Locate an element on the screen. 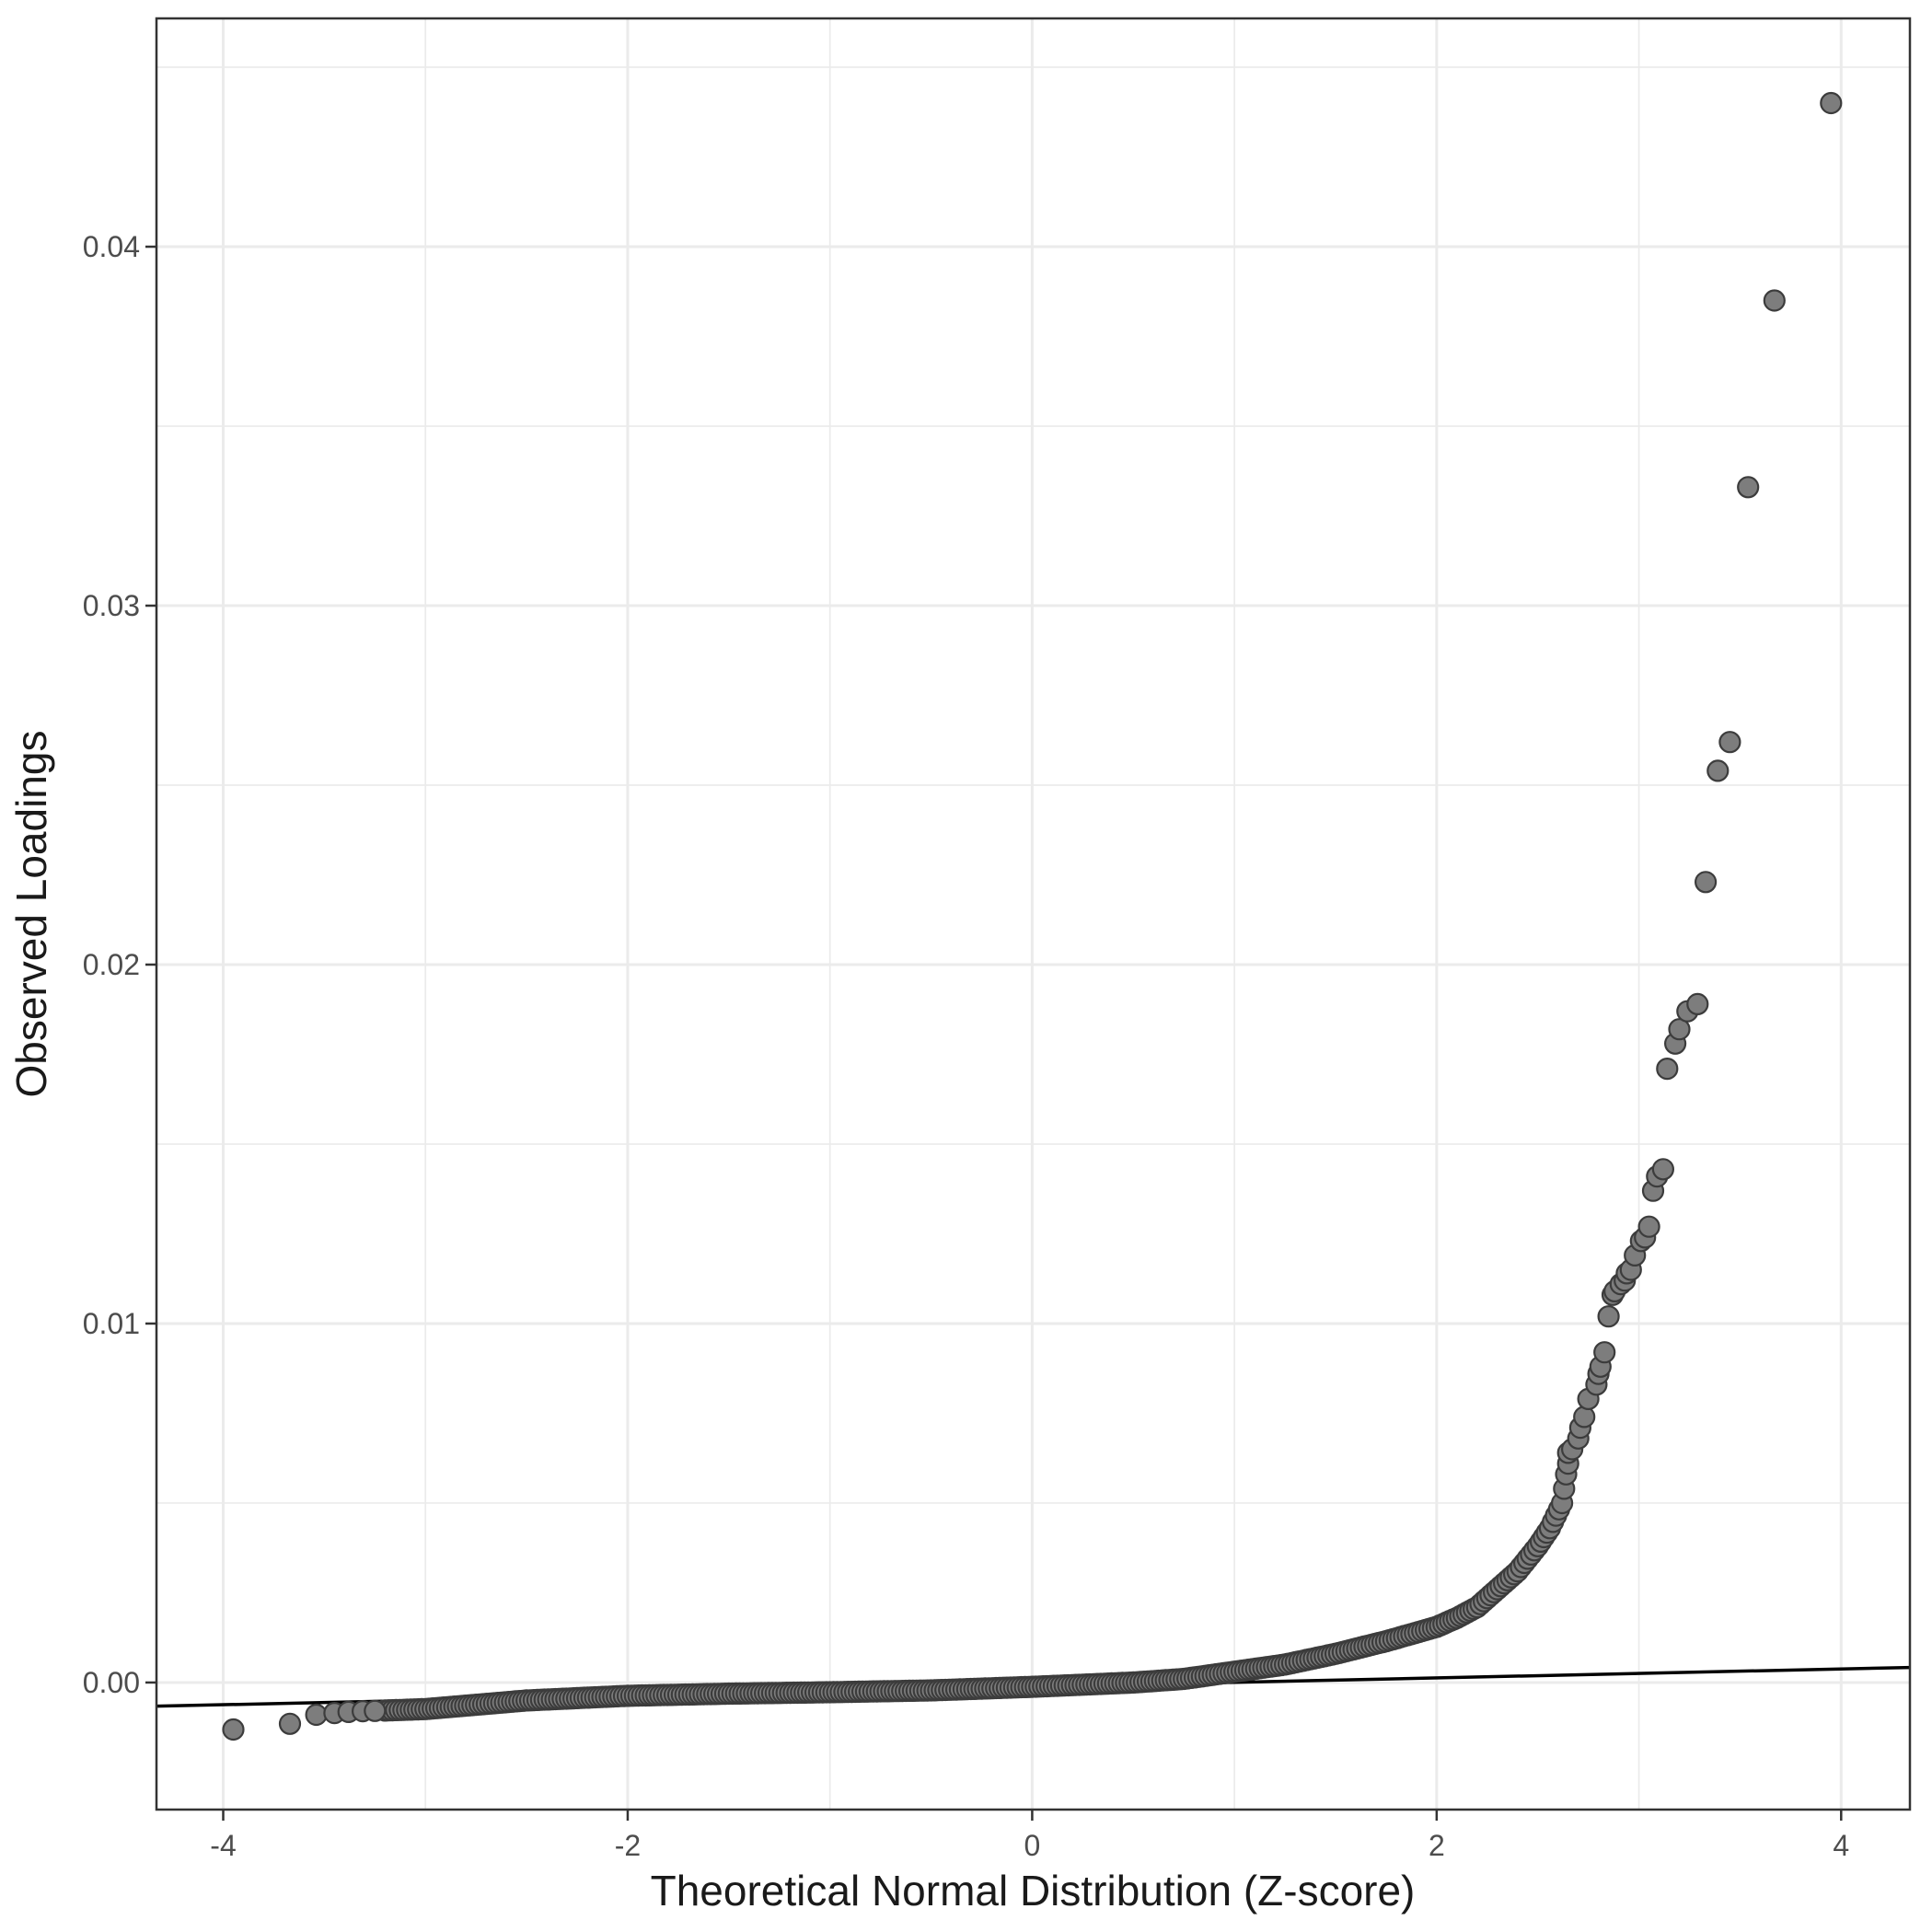 The width and height of the screenshot is (1932, 1932). x-tick-label: 0 is located at coordinates (1033, 1846).